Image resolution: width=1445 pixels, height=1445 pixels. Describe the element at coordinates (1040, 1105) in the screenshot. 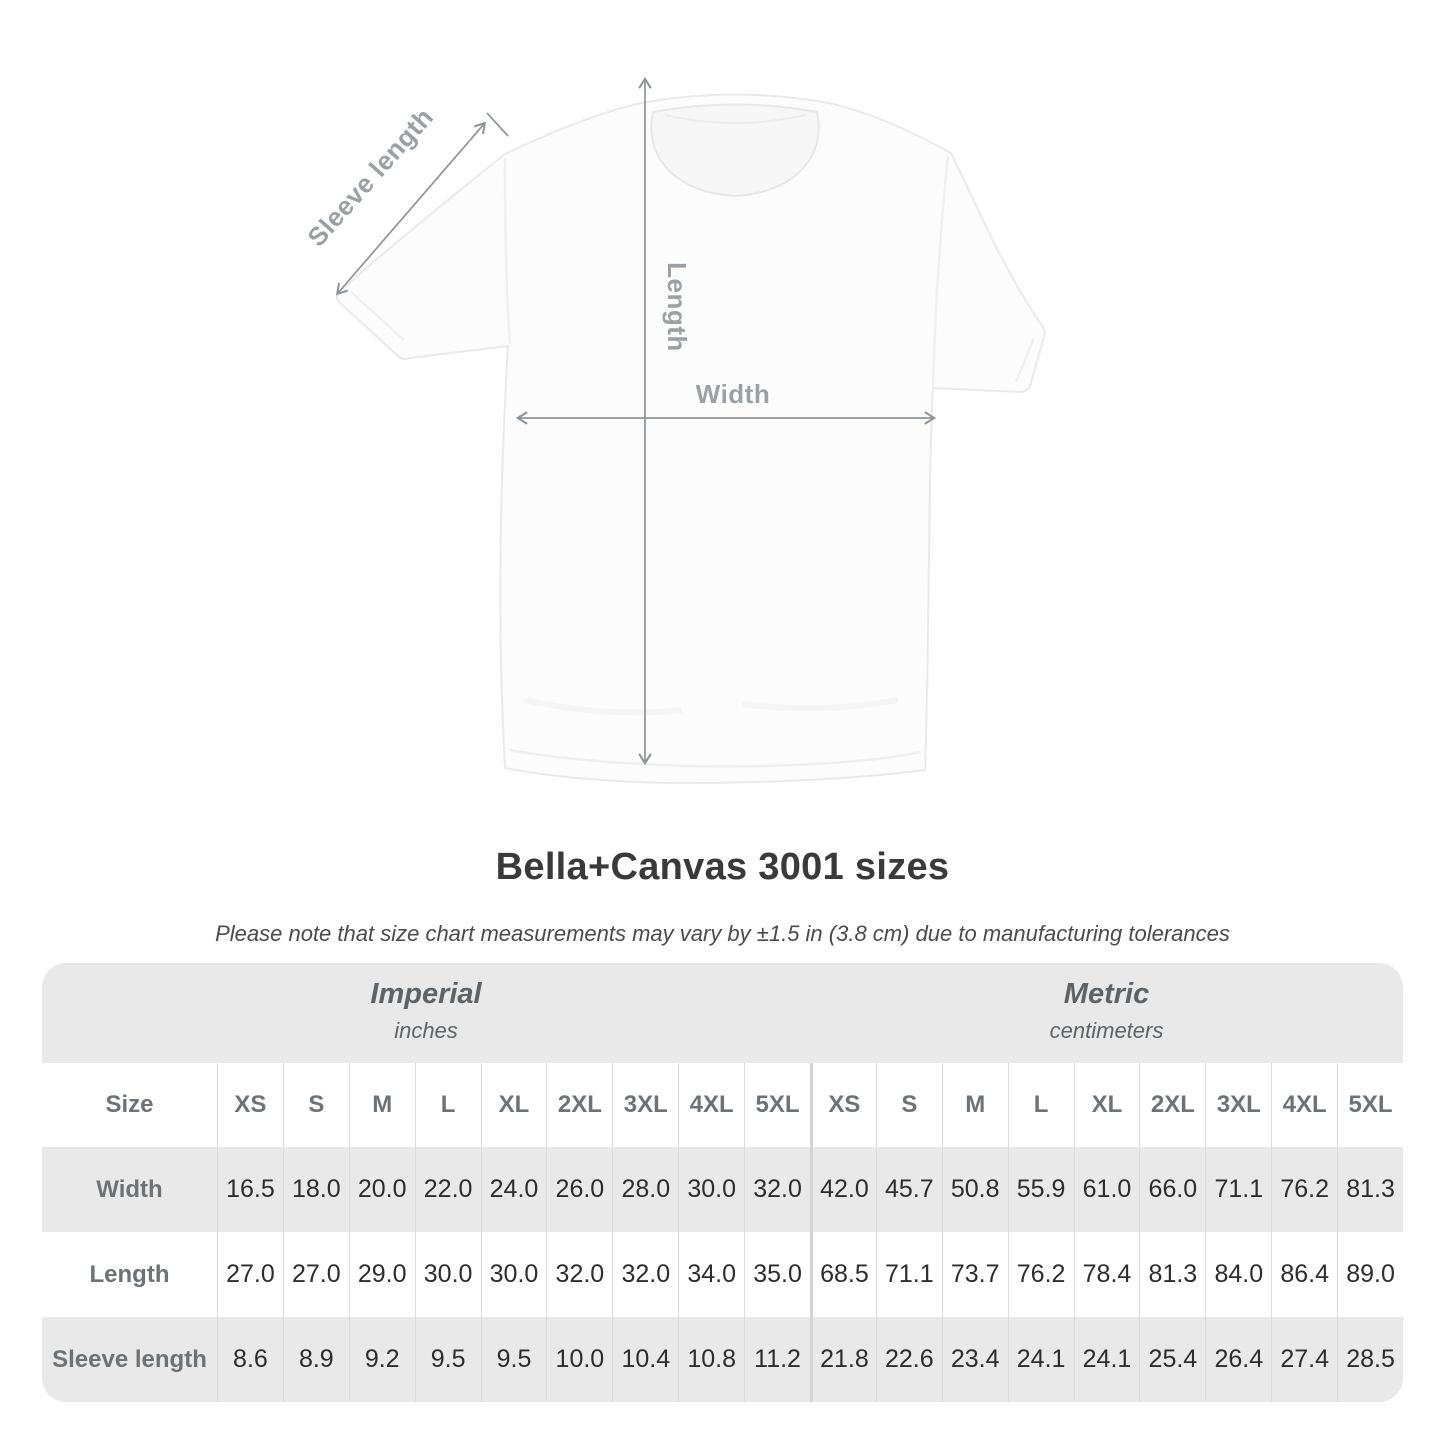

I see `metric-size-header-L: L` at that location.